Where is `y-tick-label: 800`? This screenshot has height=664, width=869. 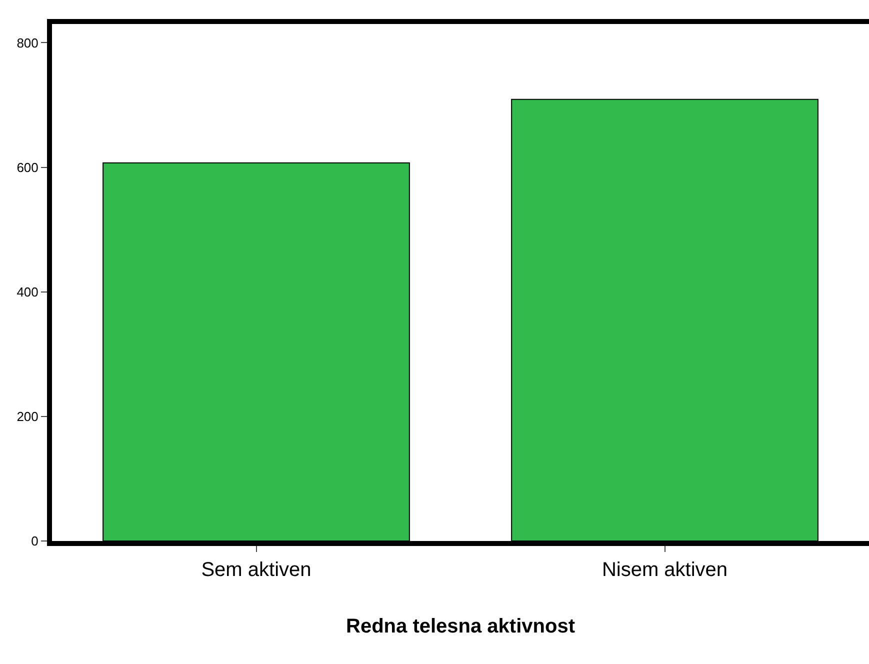
y-tick-label: 800 is located at coordinates (27, 42).